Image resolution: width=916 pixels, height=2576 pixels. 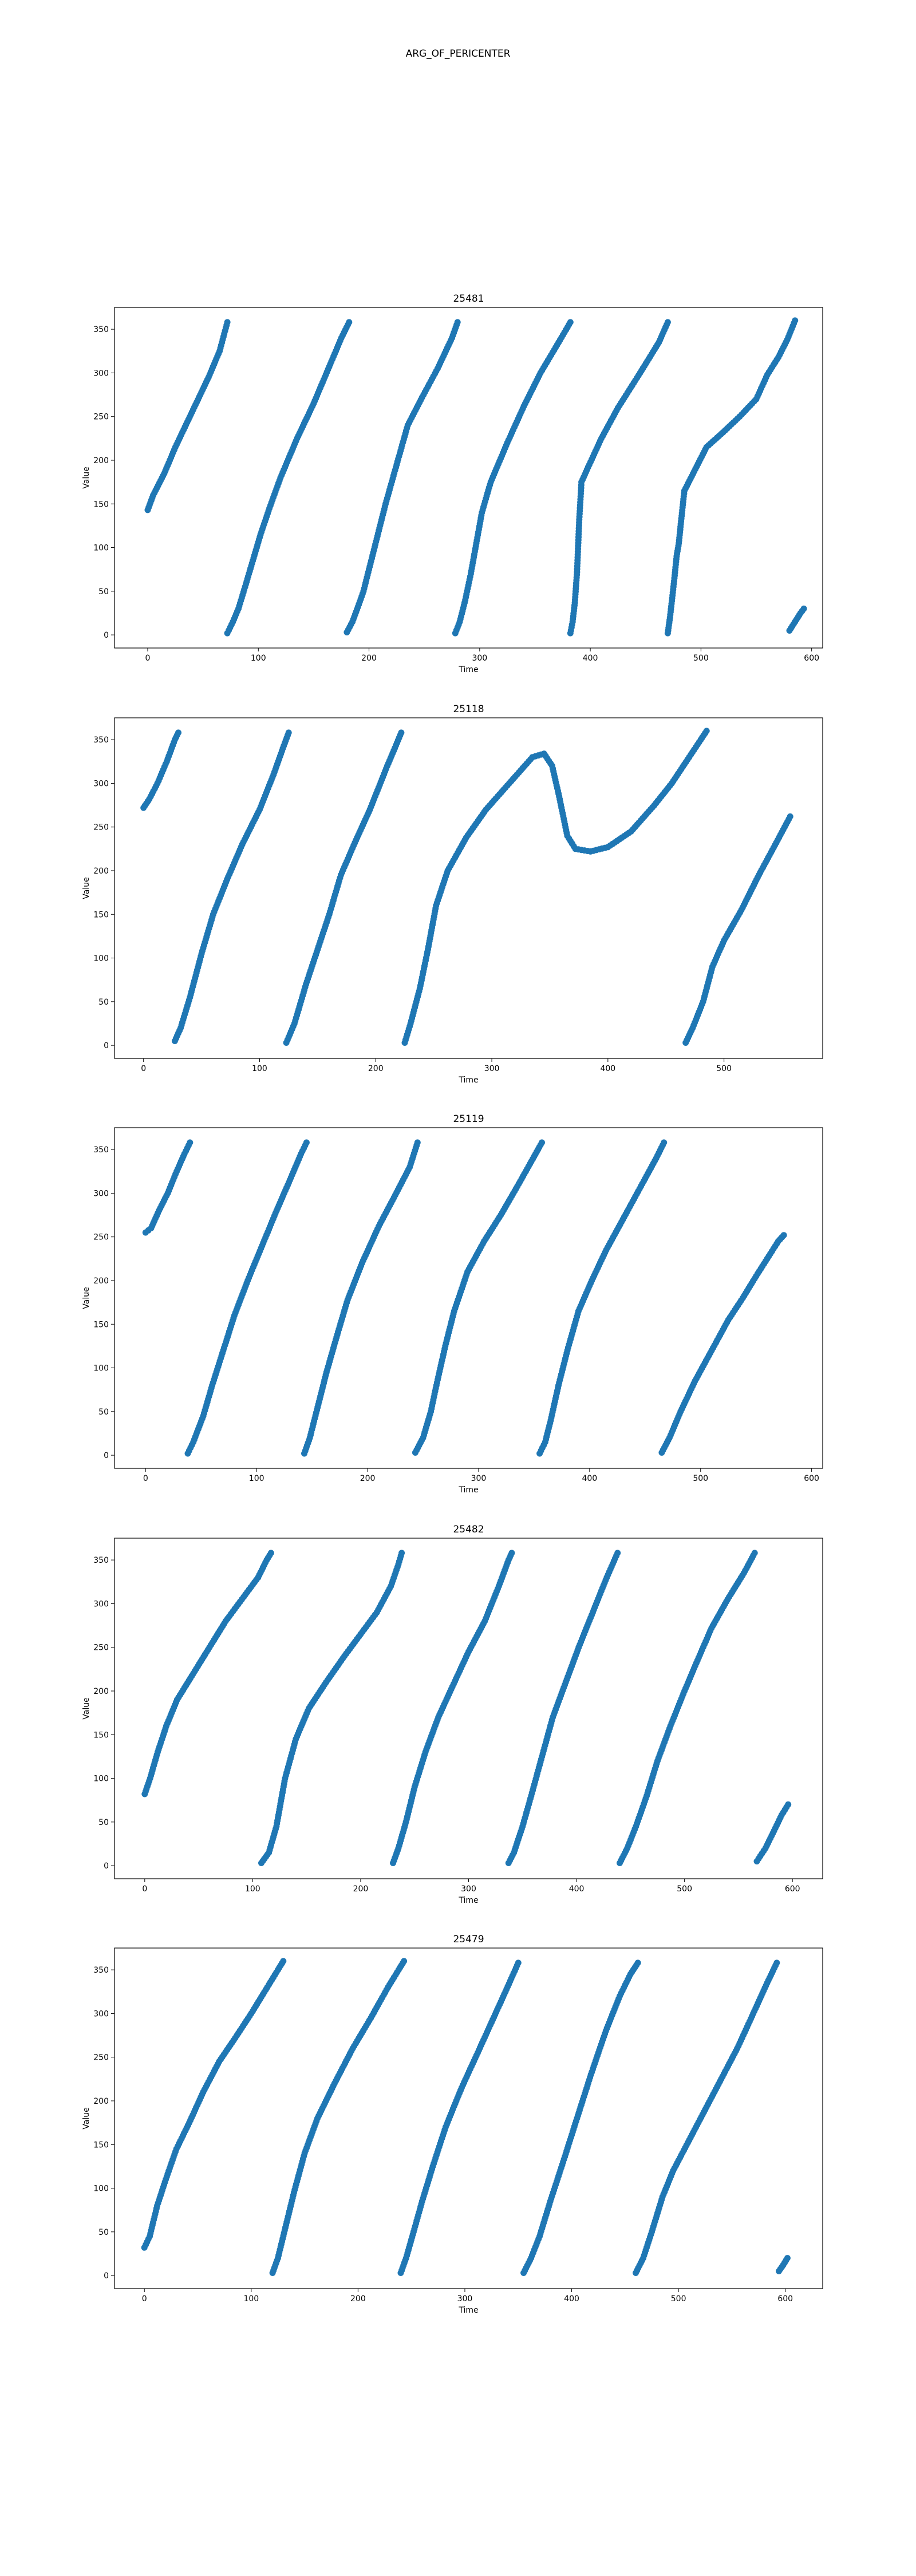 What do you see at coordinates (468, 709) in the screenshot?
I see `subplot-title: 25118` at bounding box center [468, 709].